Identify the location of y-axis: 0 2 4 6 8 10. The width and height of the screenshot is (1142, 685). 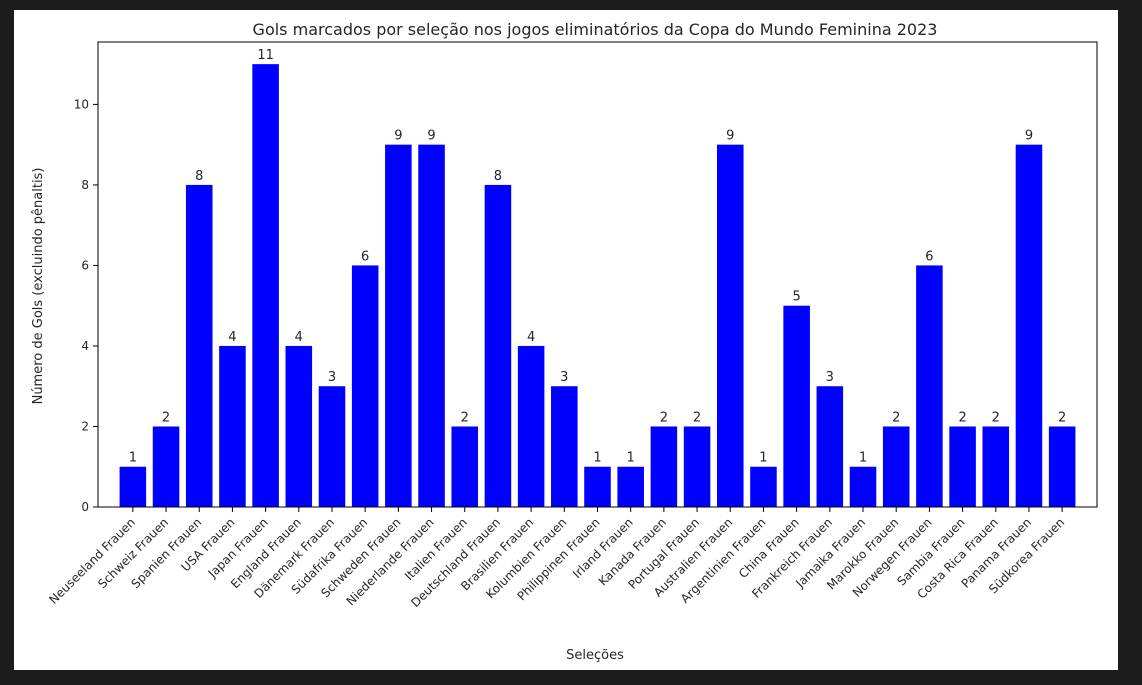
(86, 305).